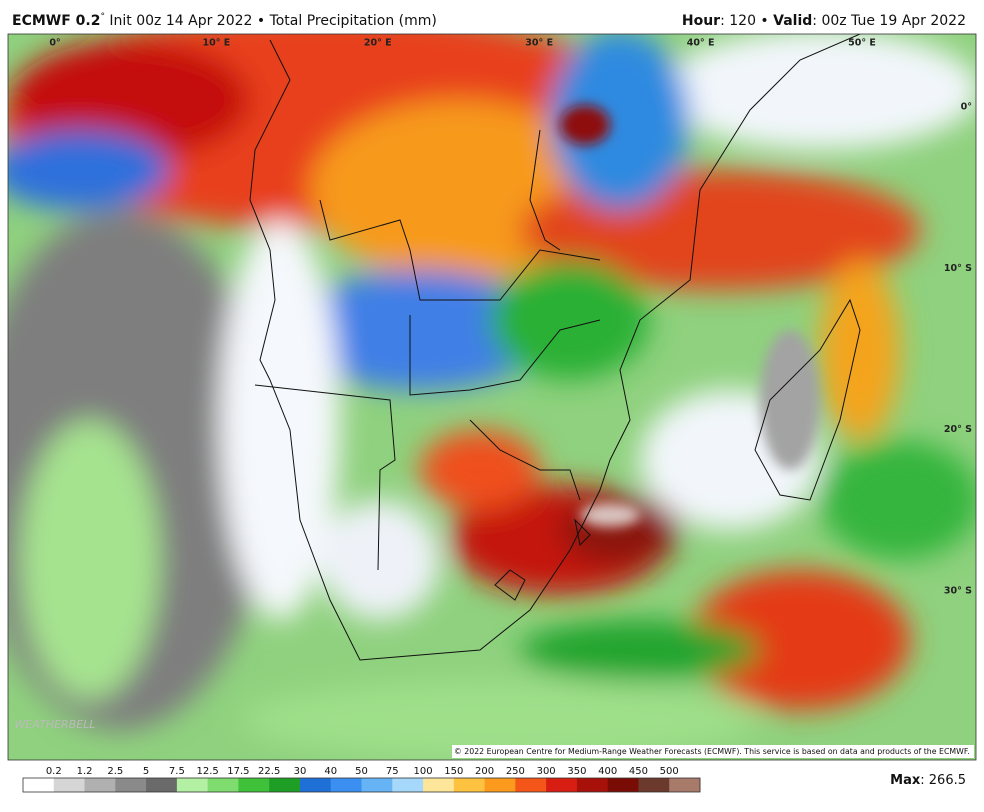  I want to click on hour-label: Hour, so click(701, 21).